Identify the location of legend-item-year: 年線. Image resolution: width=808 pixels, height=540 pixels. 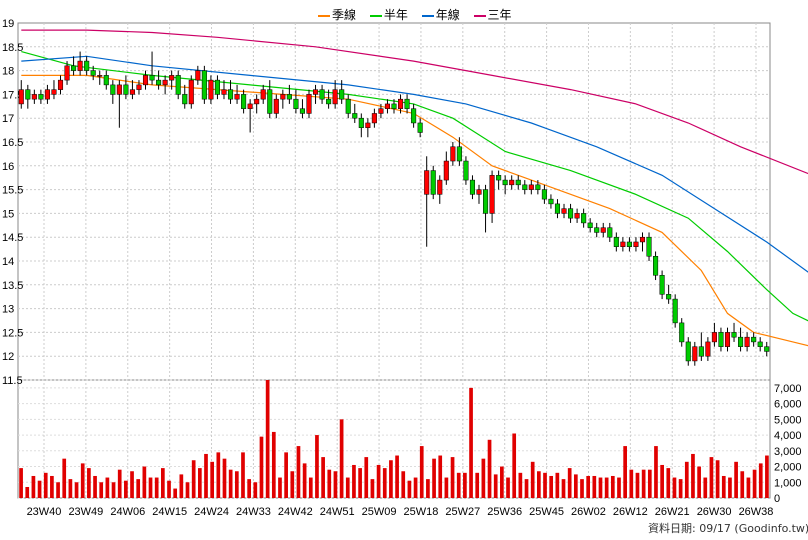
(440, 14).